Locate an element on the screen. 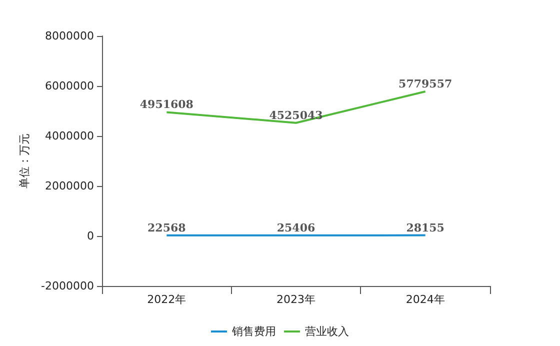 The image size is (560, 346). y-tick-label: 2000000 is located at coordinates (69, 186).